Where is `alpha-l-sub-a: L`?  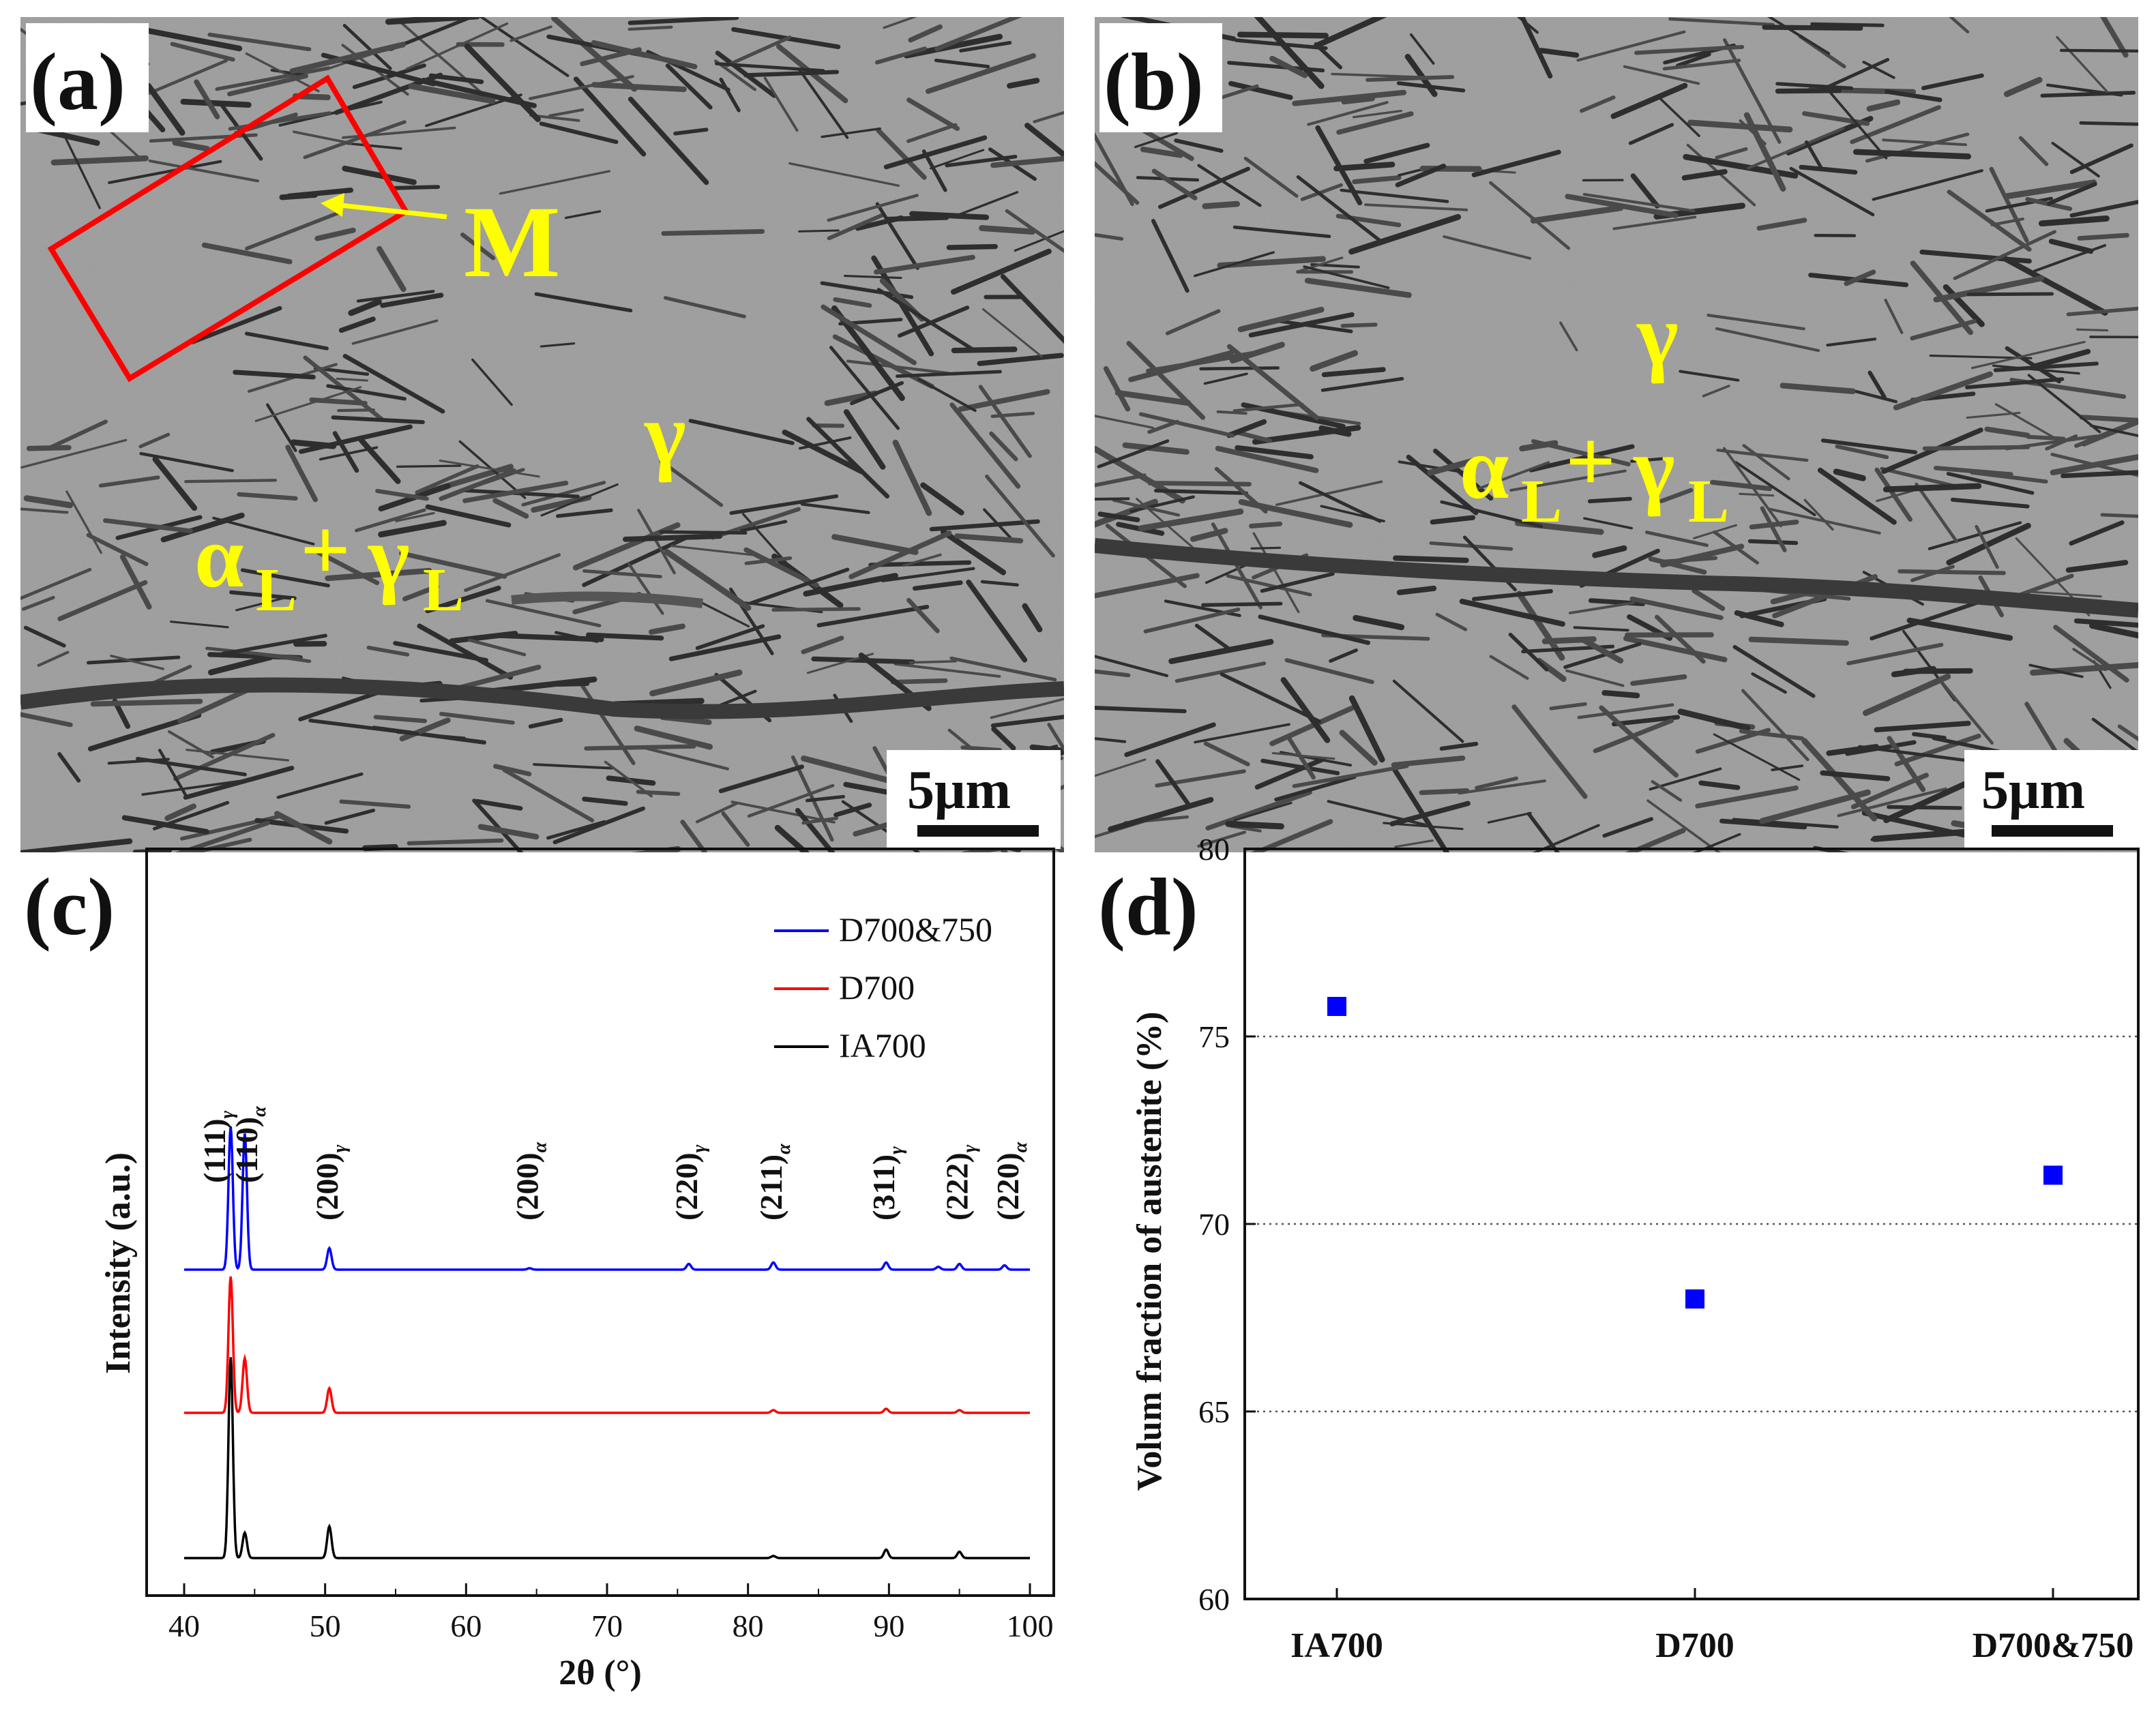 alpha-l-sub-a: L is located at coordinates (277, 590).